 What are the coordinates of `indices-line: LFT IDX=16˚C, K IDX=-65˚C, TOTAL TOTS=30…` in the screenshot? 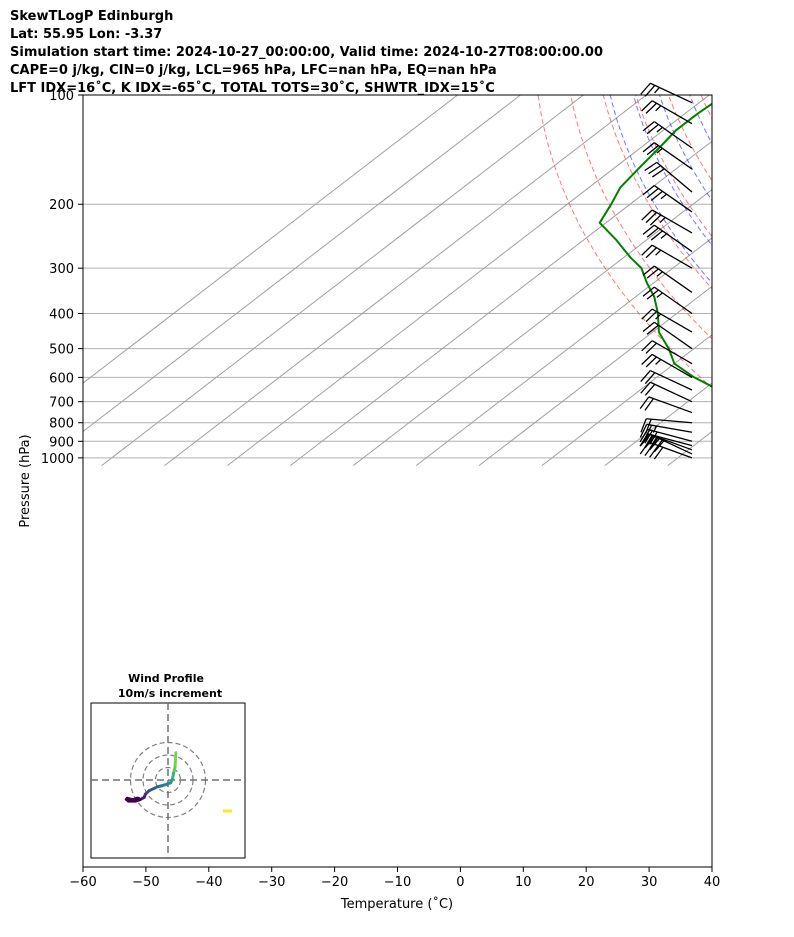 It's located at (252, 88).